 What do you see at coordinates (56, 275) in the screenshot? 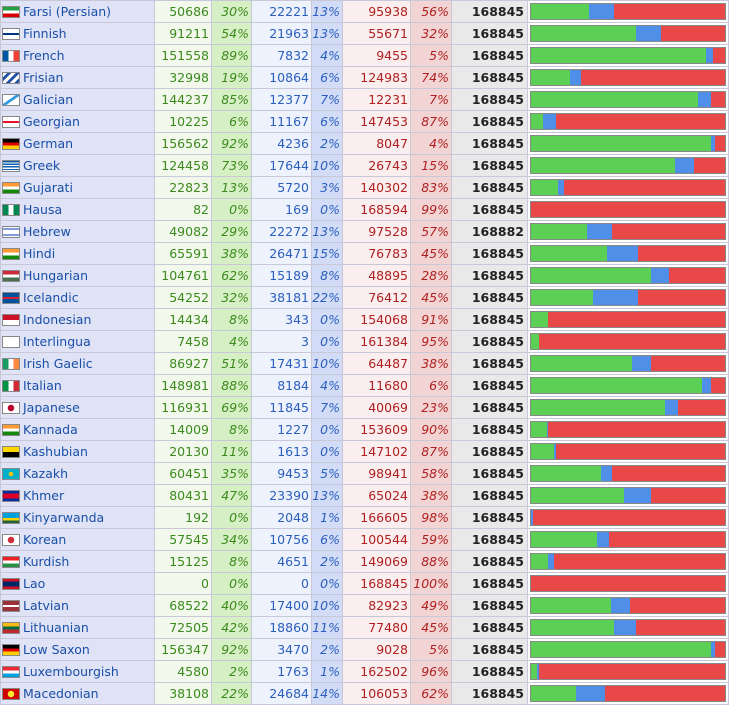
I see `language-link: Hungarian` at bounding box center [56, 275].